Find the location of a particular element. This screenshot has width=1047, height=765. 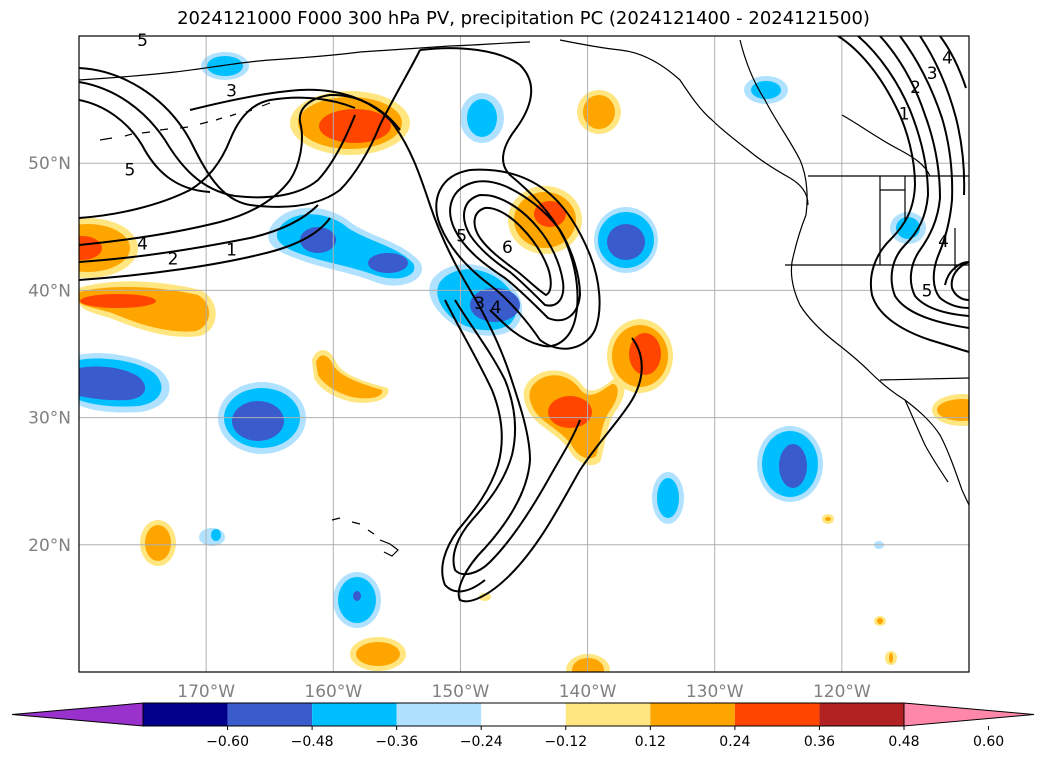

colorbar-tick-label: 0.24 is located at coordinates (734, 742).